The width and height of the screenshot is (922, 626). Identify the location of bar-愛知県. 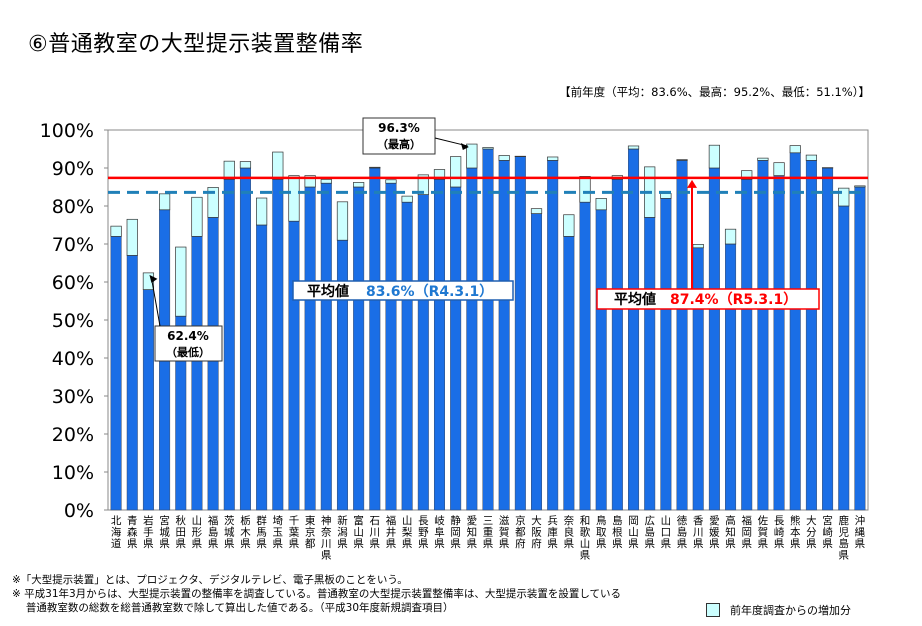
(472, 339).